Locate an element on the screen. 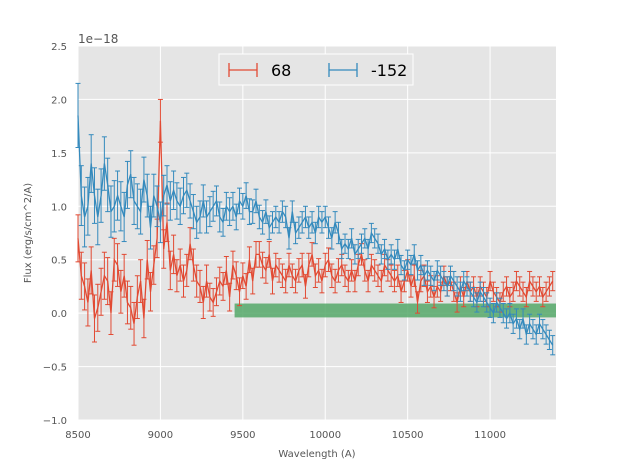  x-tick-label: 11000 is located at coordinates (490, 435).